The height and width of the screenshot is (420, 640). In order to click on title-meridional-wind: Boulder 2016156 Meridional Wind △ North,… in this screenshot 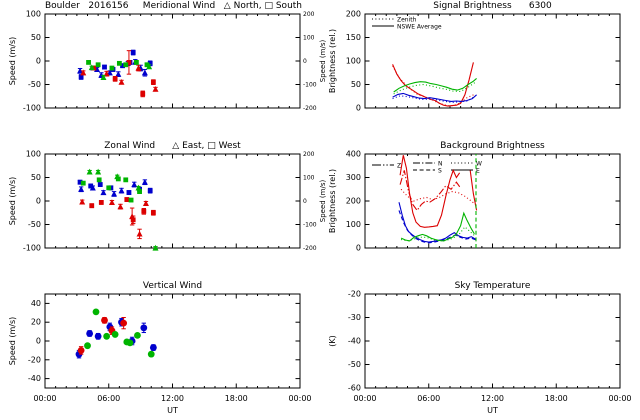, I will do `click(174, 6)`.